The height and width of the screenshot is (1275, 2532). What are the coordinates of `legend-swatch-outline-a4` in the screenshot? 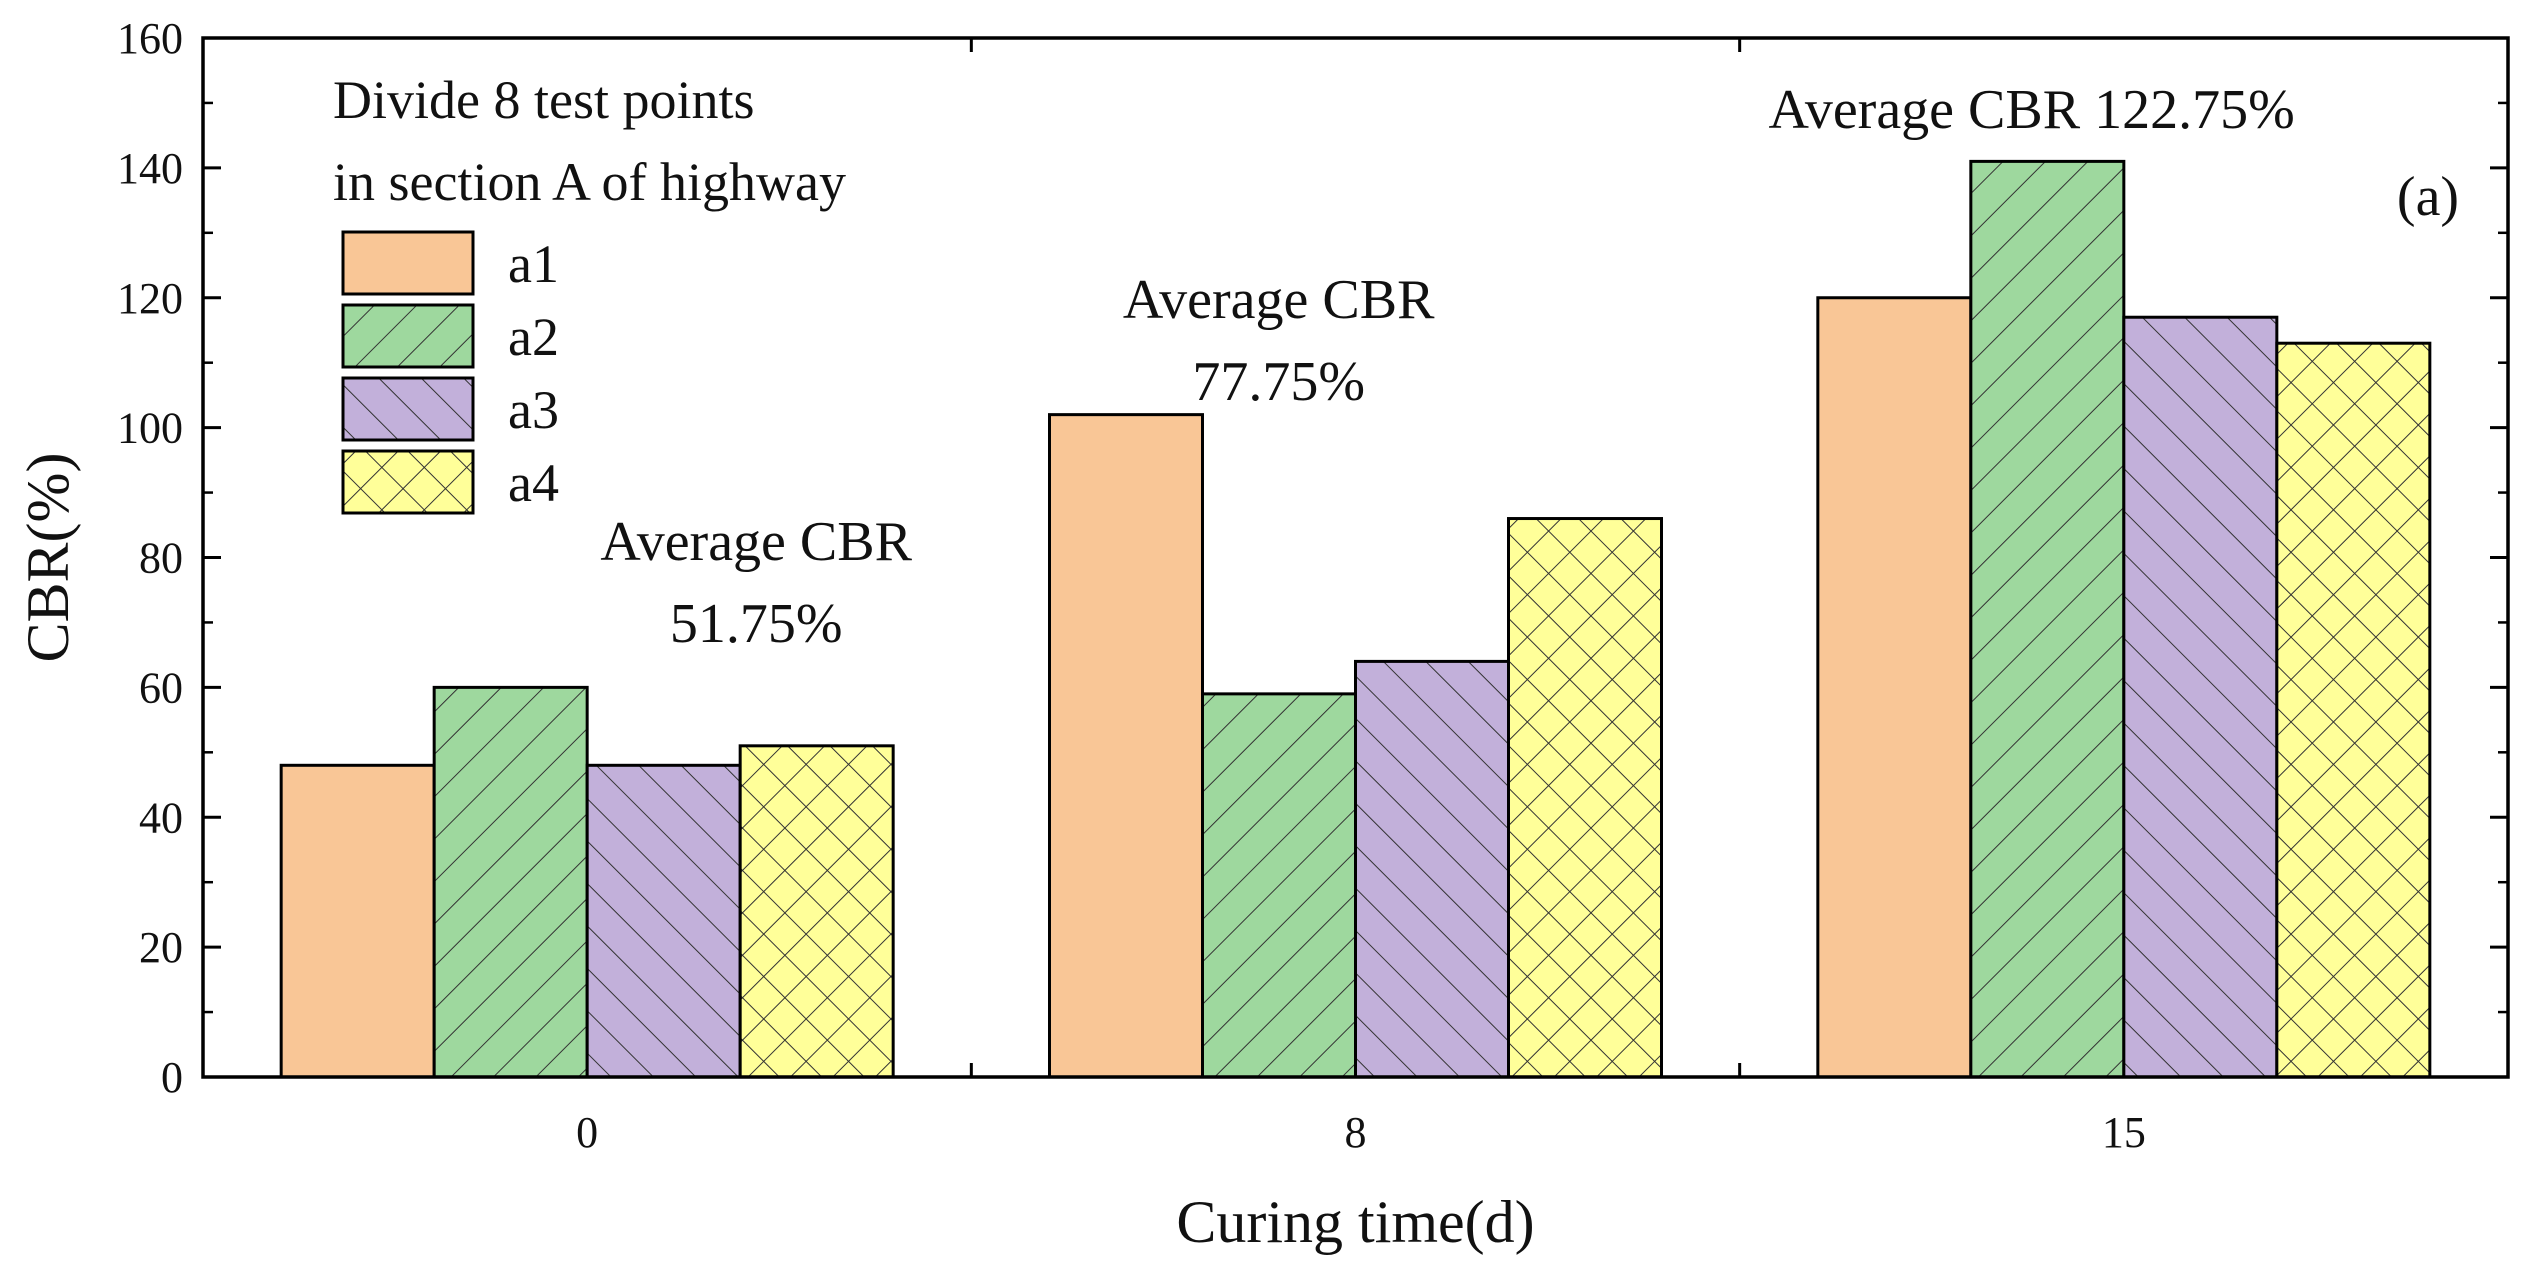 It's located at (408, 482).